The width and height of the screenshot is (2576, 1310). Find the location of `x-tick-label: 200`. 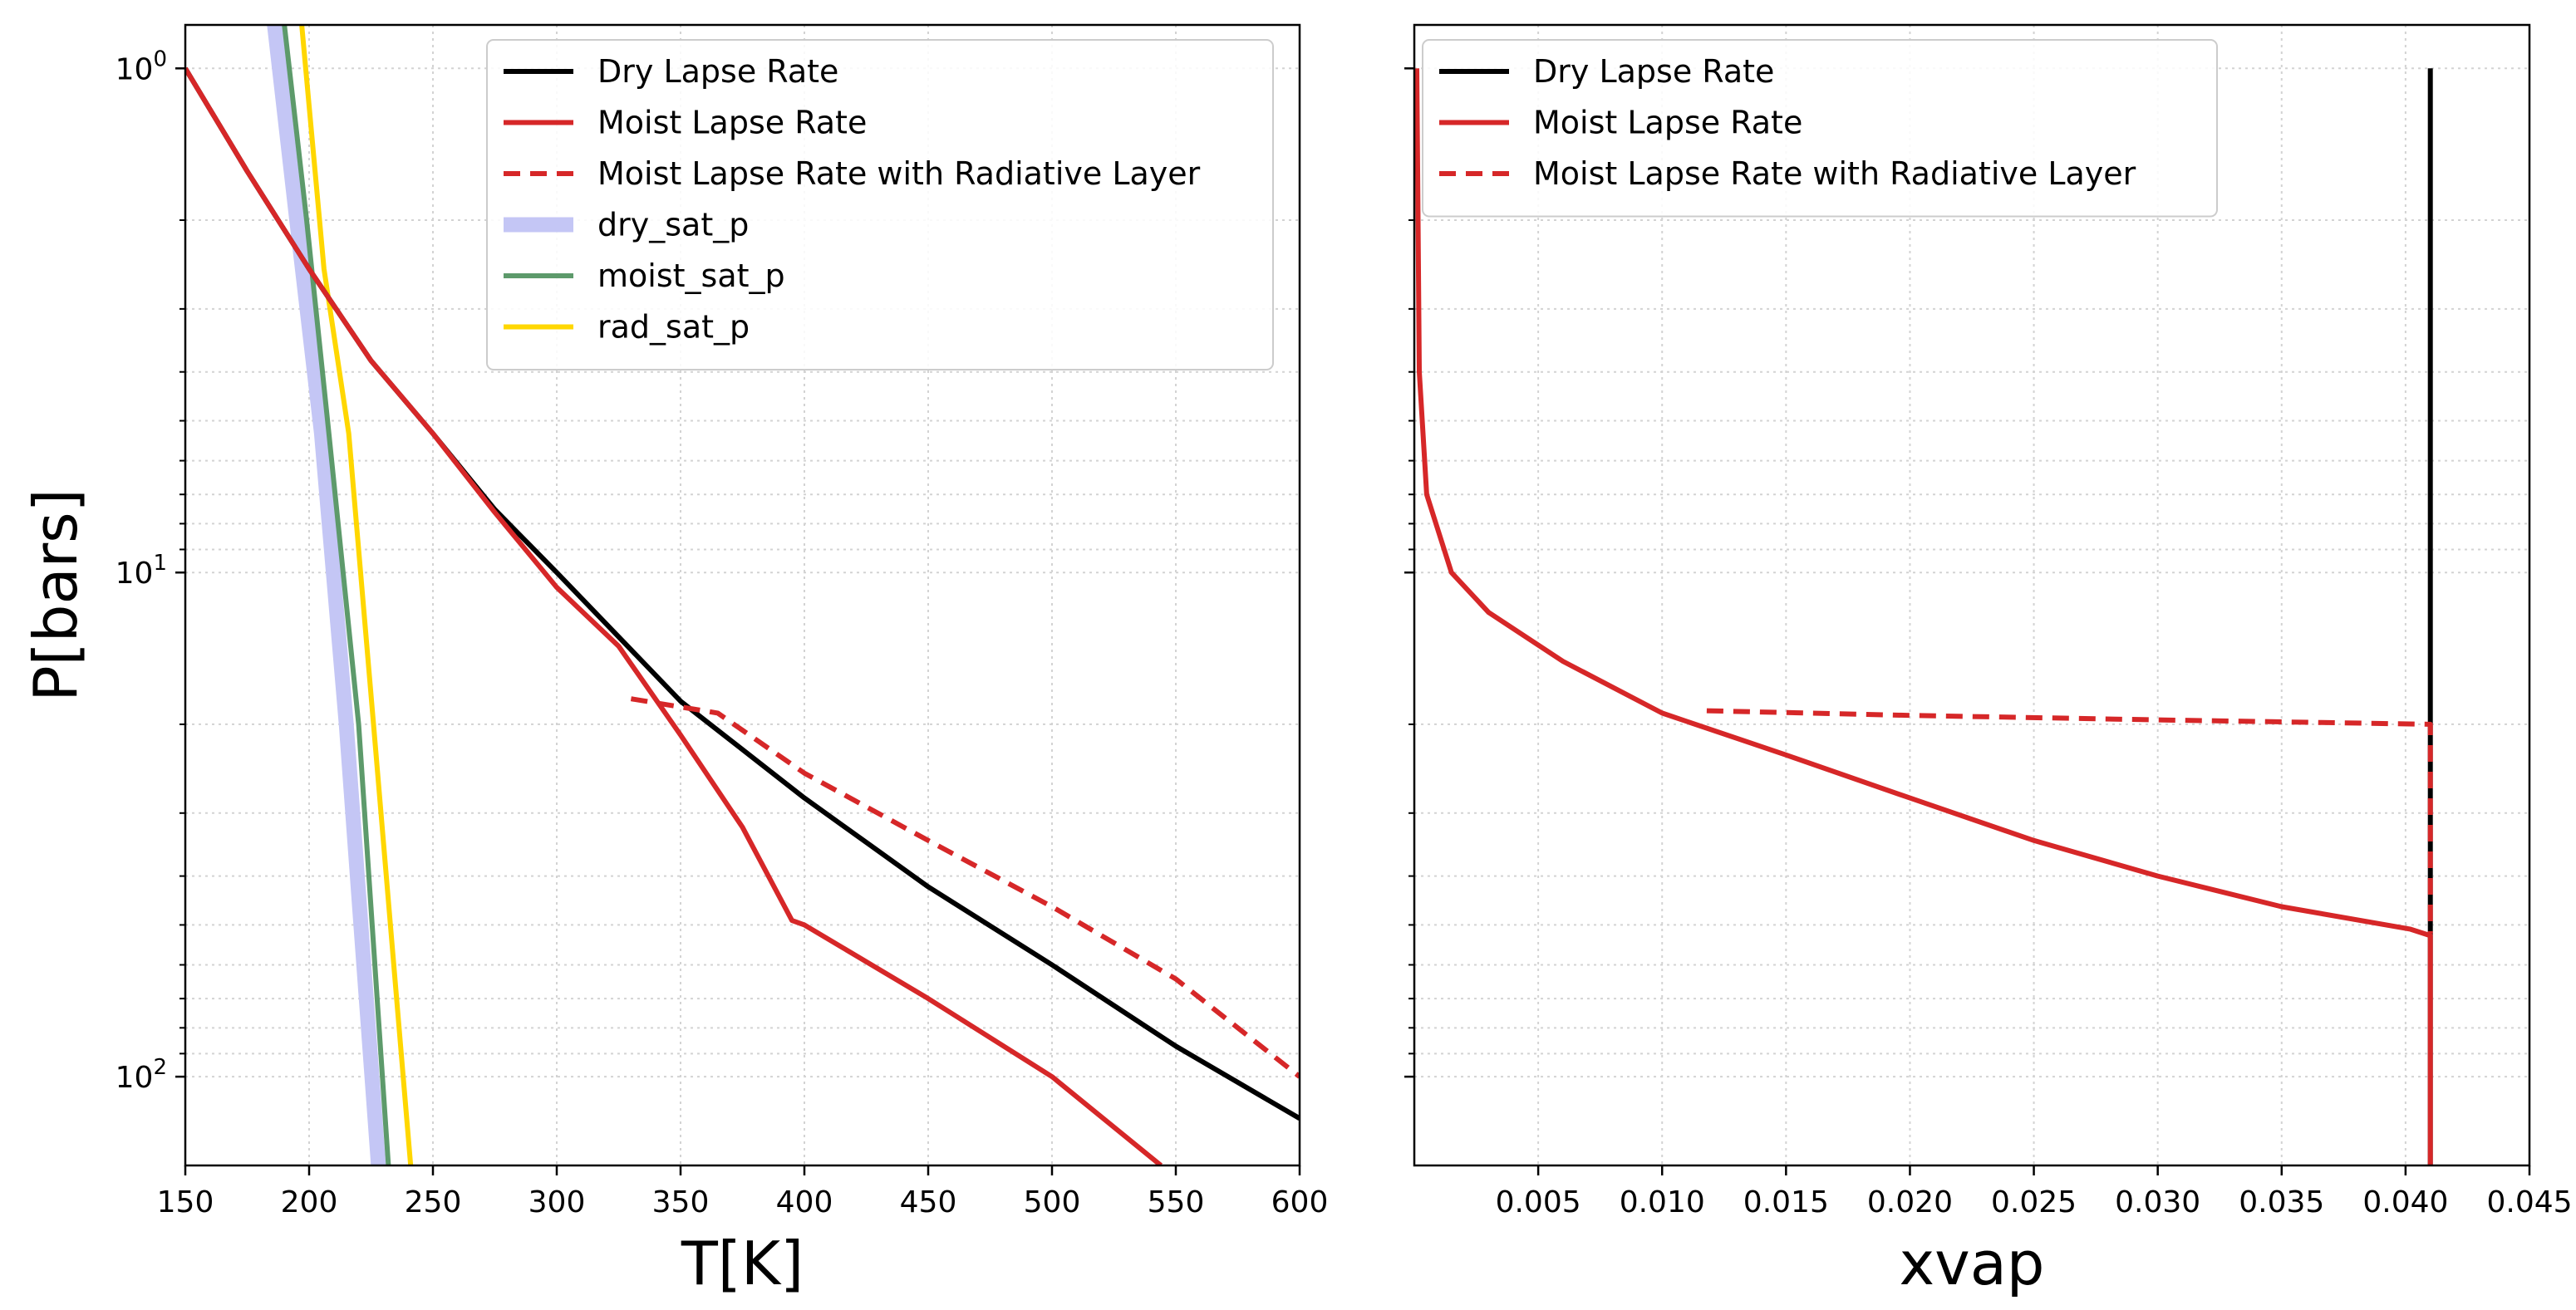

x-tick-label: 200 is located at coordinates (309, 1202).